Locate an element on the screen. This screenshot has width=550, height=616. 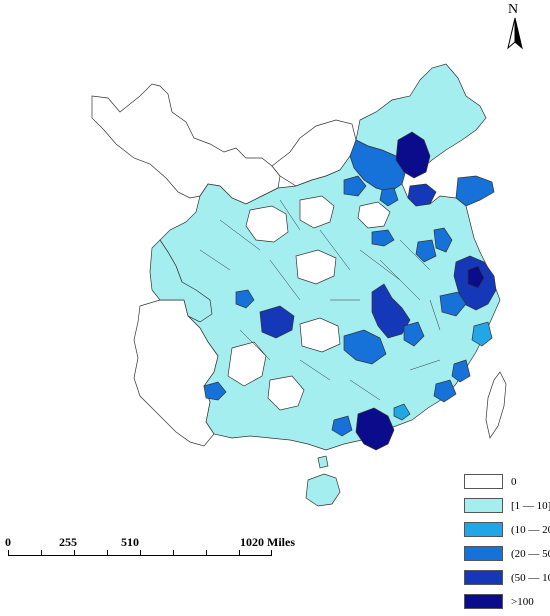
region-delta-mid is located at coordinates (453, 304).